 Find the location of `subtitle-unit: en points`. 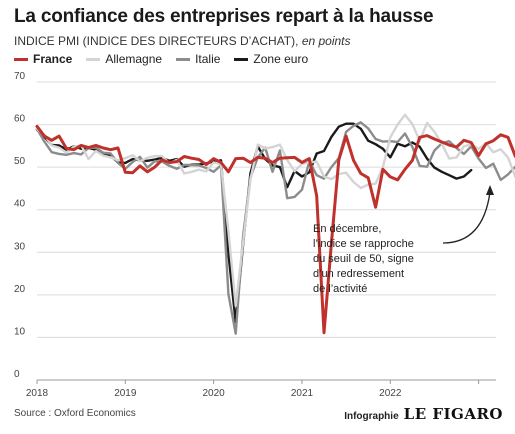

subtitle-unit: en points is located at coordinates (326, 41).